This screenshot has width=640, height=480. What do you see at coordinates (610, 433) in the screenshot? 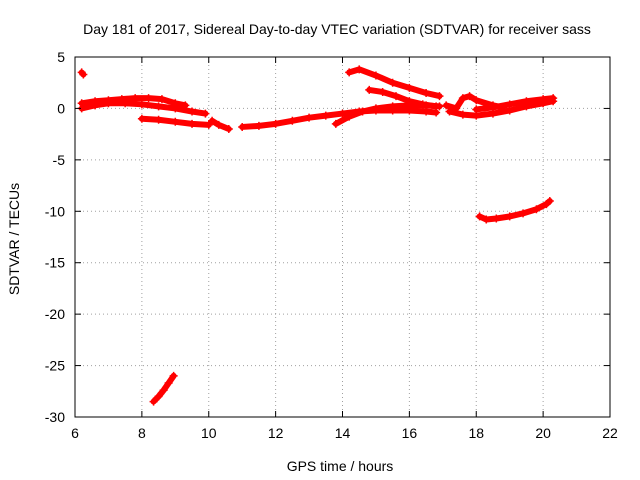
I see `x-tick-label: 22` at bounding box center [610, 433].